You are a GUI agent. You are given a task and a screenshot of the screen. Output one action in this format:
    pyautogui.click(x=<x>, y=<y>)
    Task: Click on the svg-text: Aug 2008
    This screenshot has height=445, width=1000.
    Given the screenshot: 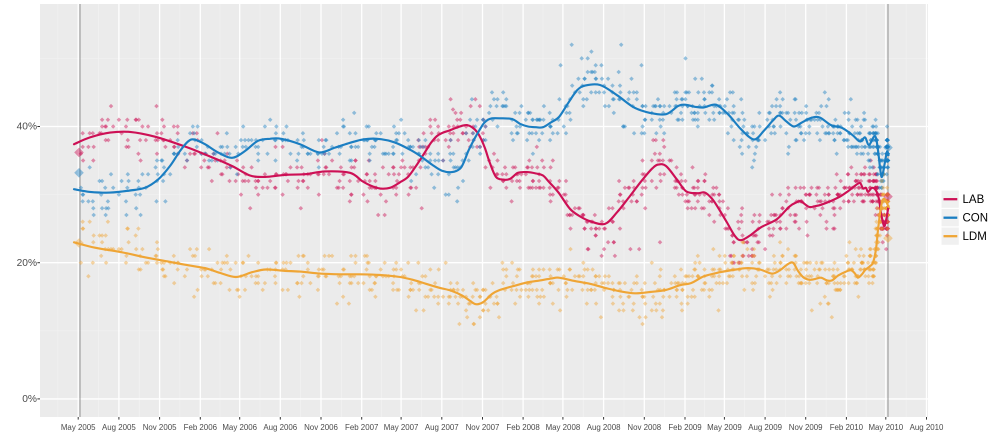 What is the action you would take?
    pyautogui.click(x=604, y=427)
    